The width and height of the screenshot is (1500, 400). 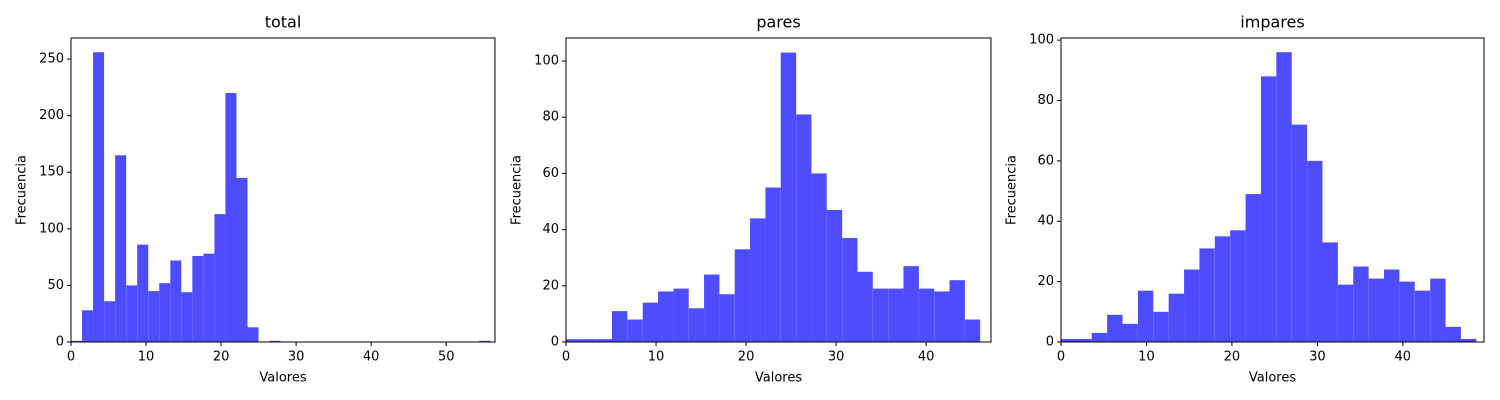 What do you see at coordinates (55, 285) in the screenshot?
I see `y-tick-label: 50` at bounding box center [55, 285].